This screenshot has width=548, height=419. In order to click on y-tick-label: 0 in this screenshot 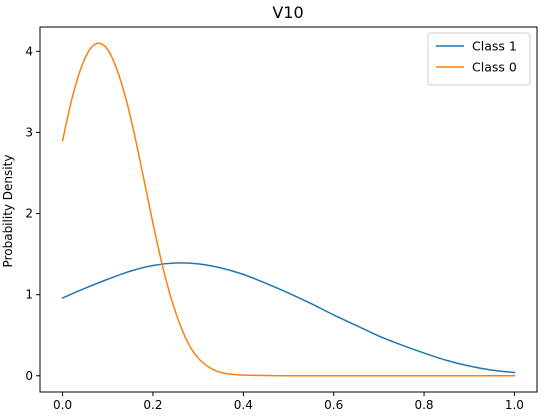, I will do `click(29, 376)`.